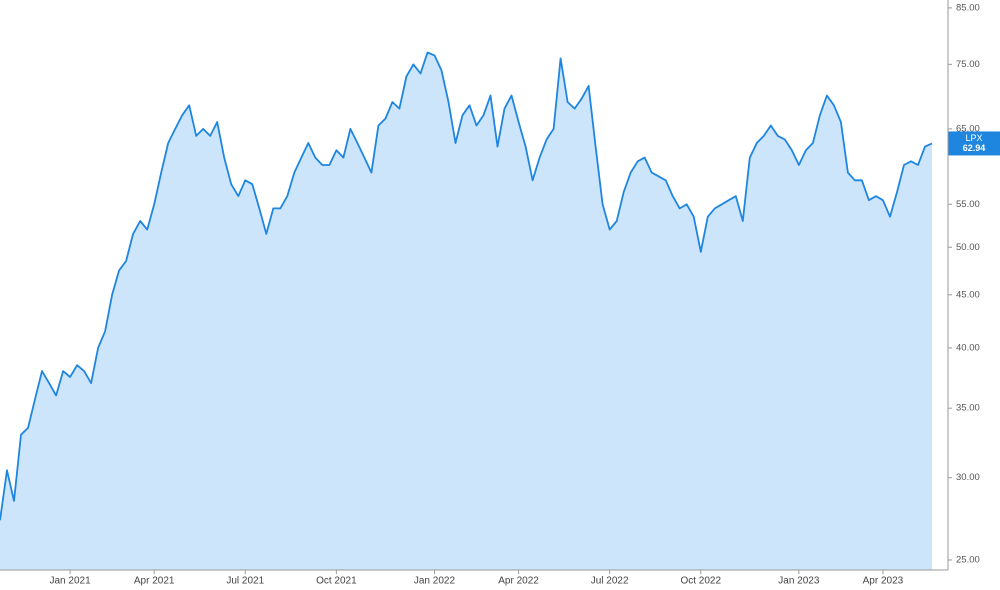 The image size is (1000, 590). Describe the element at coordinates (336, 581) in the screenshot. I see `x-tick-label: Oct 2021` at that location.